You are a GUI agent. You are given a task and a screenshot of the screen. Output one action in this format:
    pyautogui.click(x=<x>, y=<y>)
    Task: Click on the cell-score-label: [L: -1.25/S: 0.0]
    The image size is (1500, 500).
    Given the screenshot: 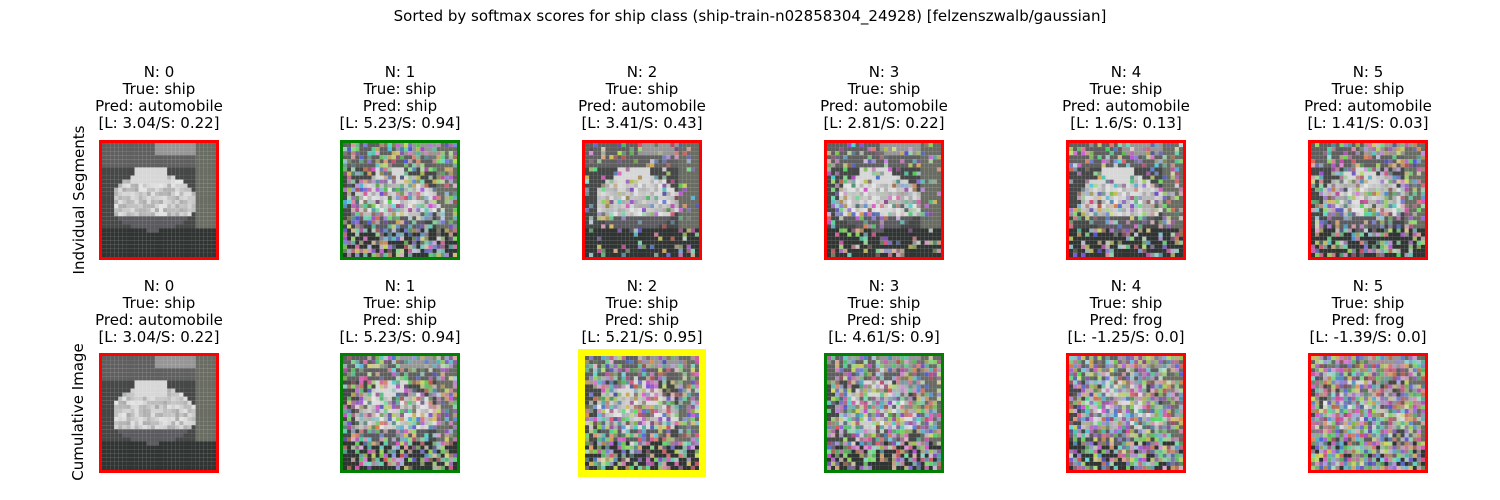 What is the action you would take?
    pyautogui.click(x=1126, y=337)
    